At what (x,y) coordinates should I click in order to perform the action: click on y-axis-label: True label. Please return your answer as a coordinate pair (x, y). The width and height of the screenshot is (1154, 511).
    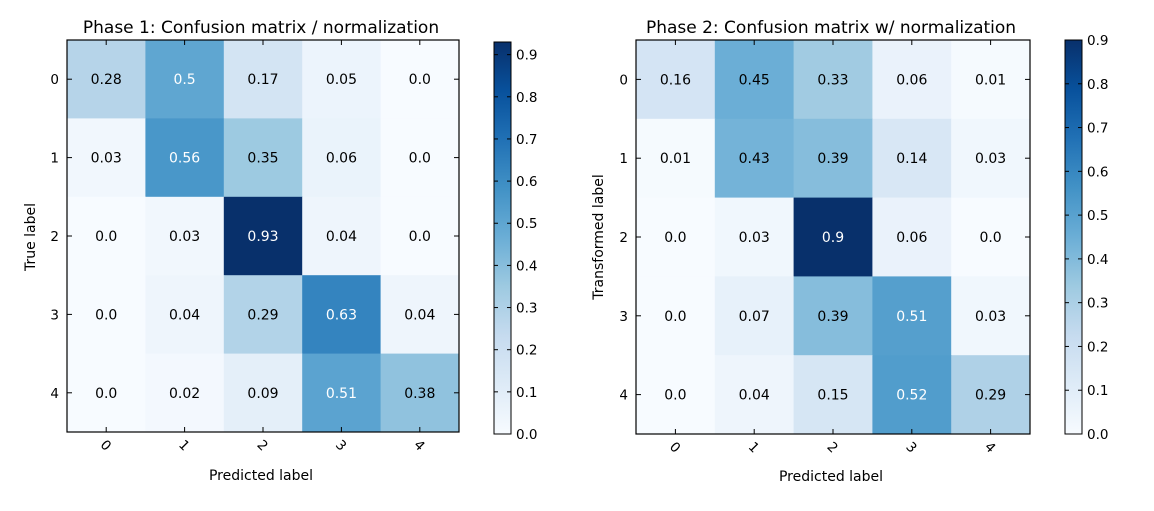
    Looking at the image, I should click on (31, 237).